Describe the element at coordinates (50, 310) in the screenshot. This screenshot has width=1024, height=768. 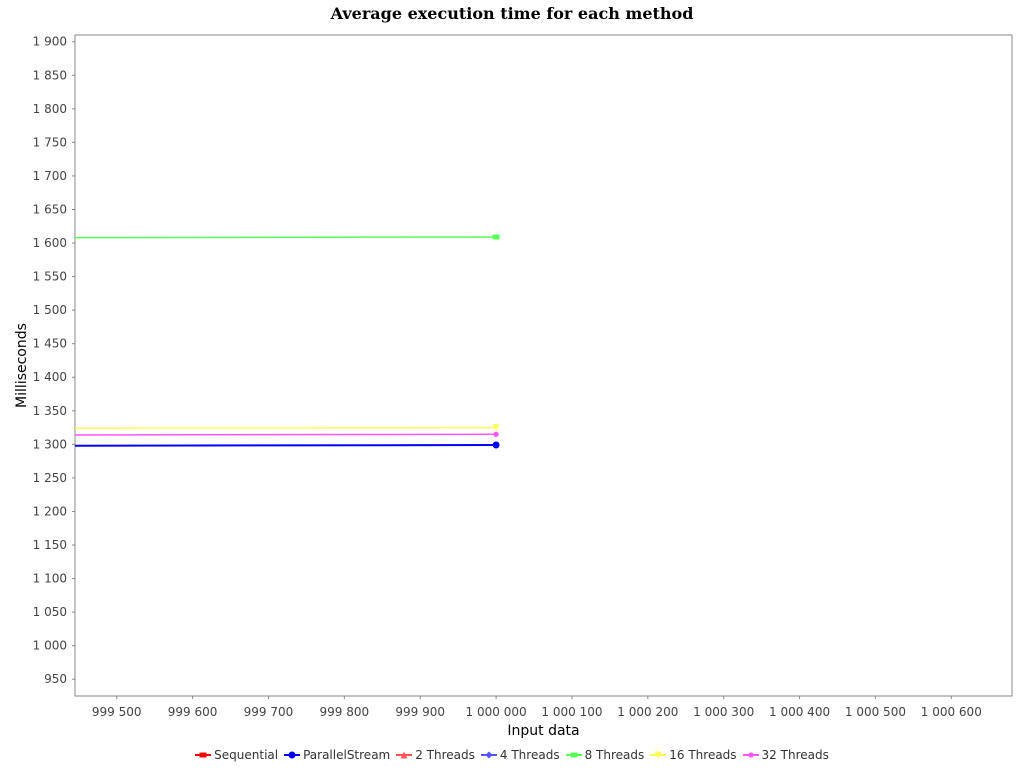
I see `y-tick-label: 1 500` at that location.